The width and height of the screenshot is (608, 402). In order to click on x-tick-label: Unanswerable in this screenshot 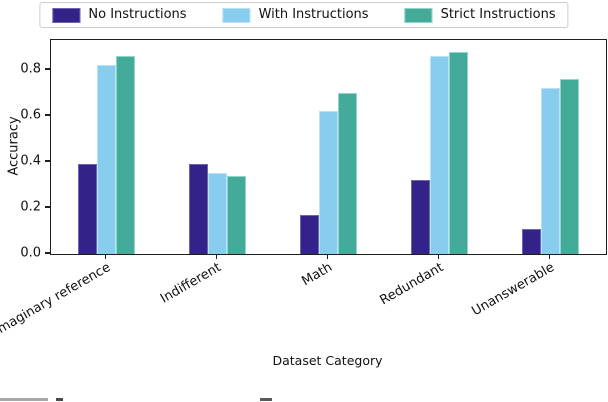, I will do `click(513, 290)`.